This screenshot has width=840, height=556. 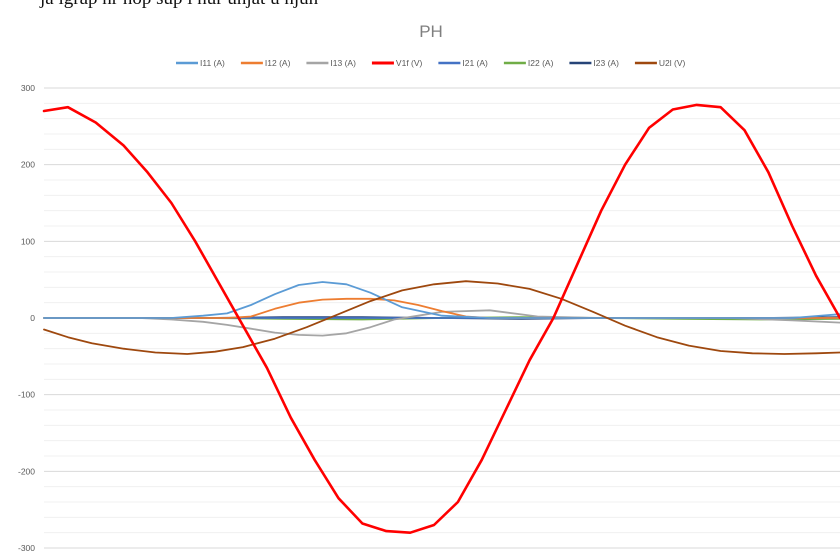 What do you see at coordinates (28, 88) in the screenshot?
I see `y-tick-label: 300` at bounding box center [28, 88].